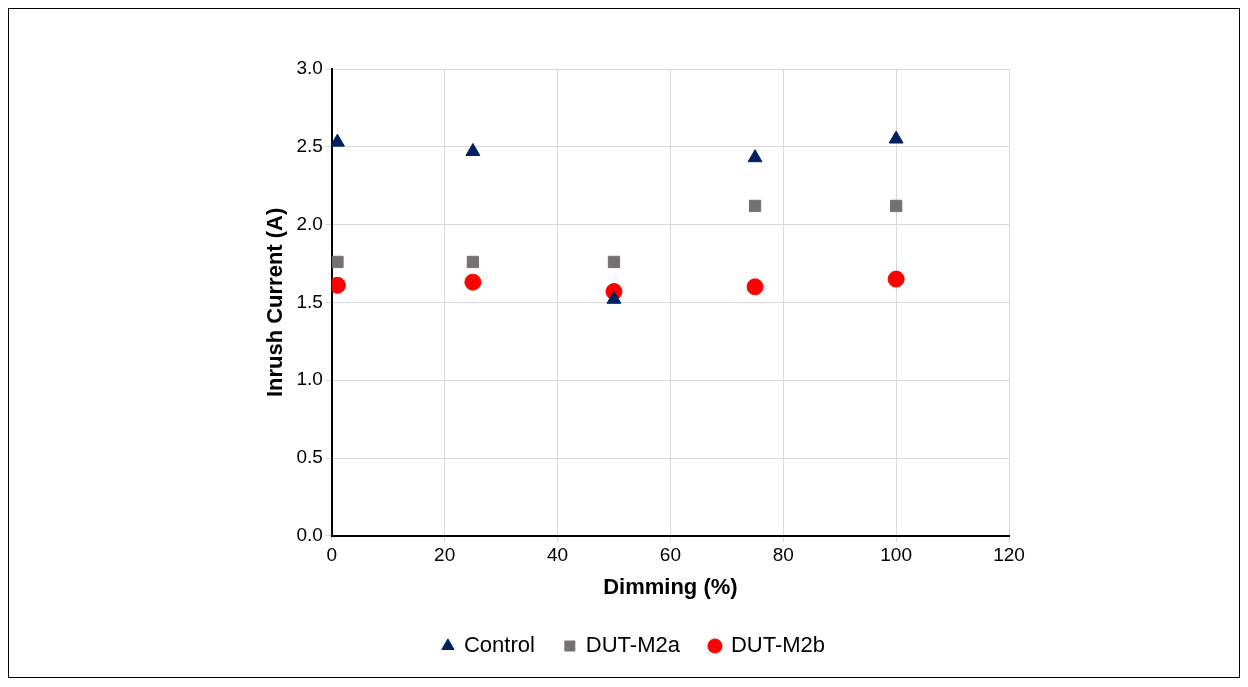 The image size is (1248, 687). I want to click on x-tick-label: 120, so click(1009, 555).